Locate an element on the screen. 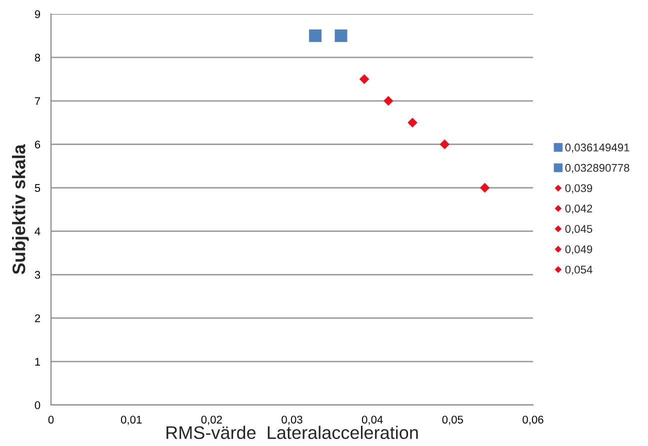  y-tick-label: 5 is located at coordinates (37, 188).